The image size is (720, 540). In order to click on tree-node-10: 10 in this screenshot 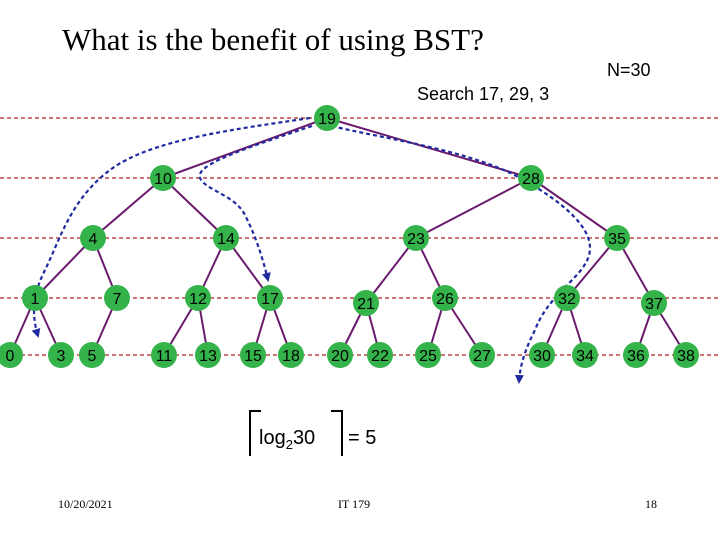, I will do `click(163, 178)`.